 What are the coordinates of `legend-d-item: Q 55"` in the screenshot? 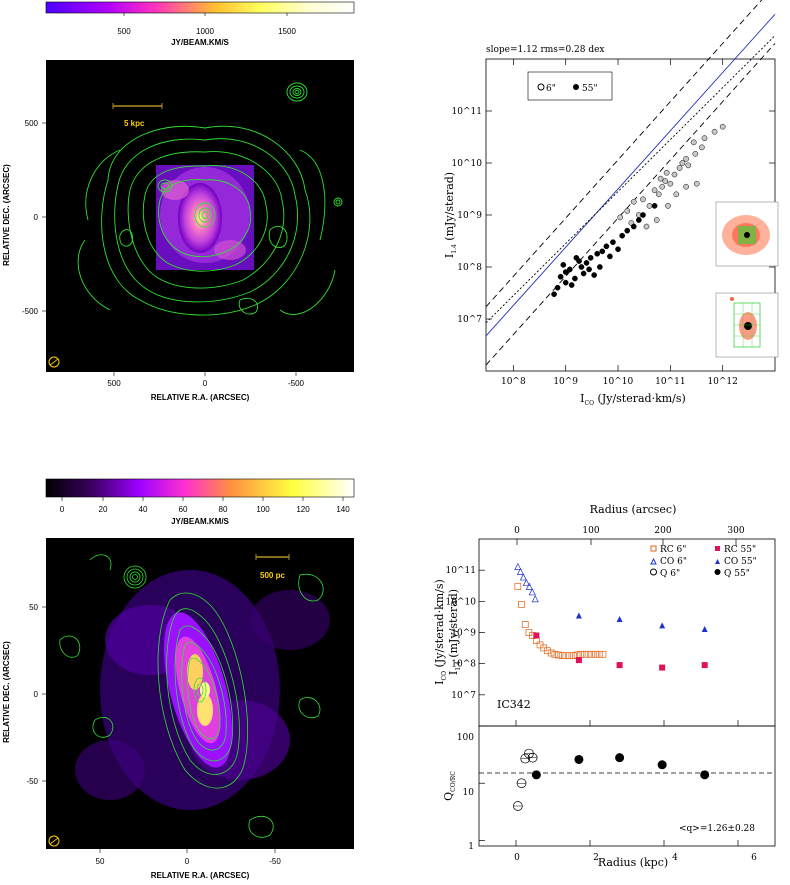 It's located at (737, 574).